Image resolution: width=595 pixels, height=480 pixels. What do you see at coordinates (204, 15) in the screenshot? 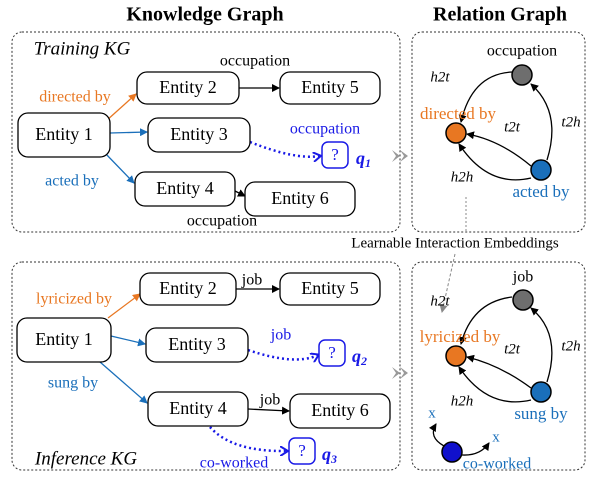
I see `header: Knowledge Graph` at bounding box center [204, 15].